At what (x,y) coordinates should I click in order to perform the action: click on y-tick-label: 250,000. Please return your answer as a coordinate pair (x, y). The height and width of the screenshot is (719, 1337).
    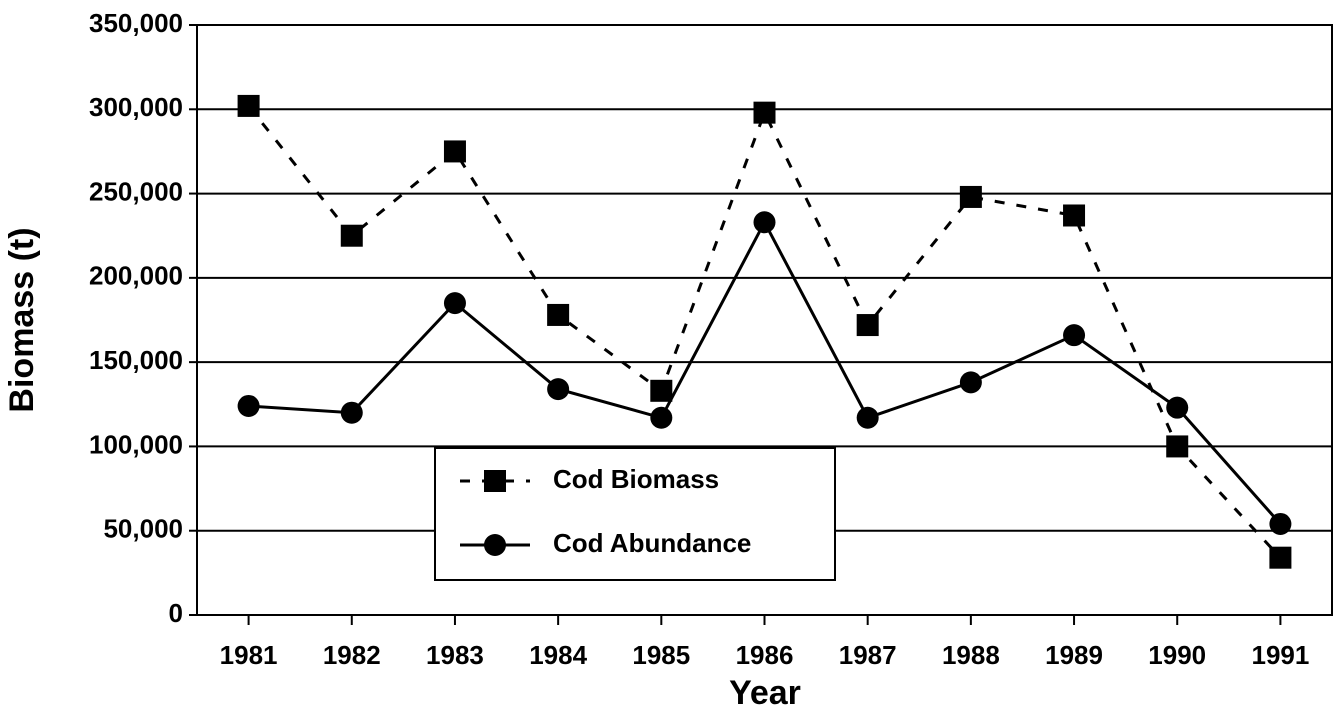
    Looking at the image, I should click on (136, 191).